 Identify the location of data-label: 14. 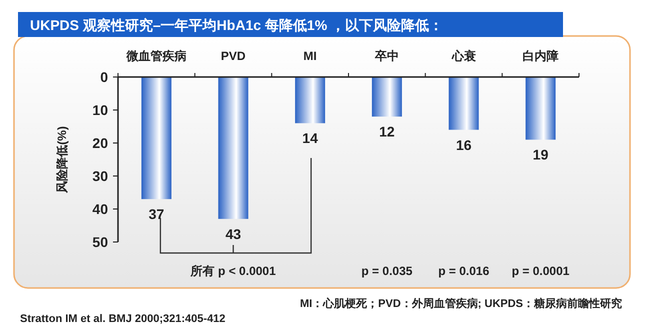
(310, 138).